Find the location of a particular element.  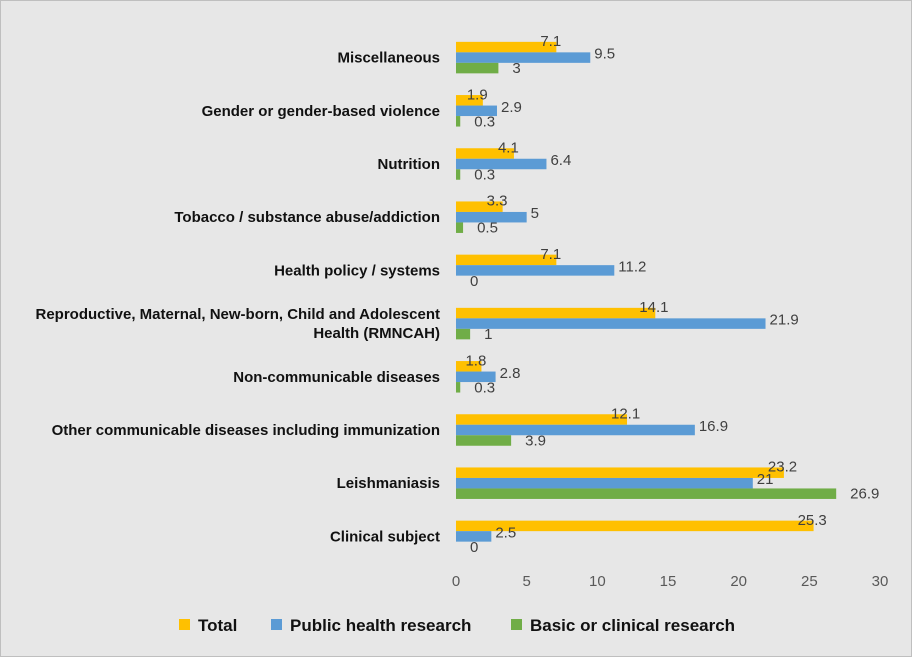

x-tick-label: 30 is located at coordinates (880, 581).